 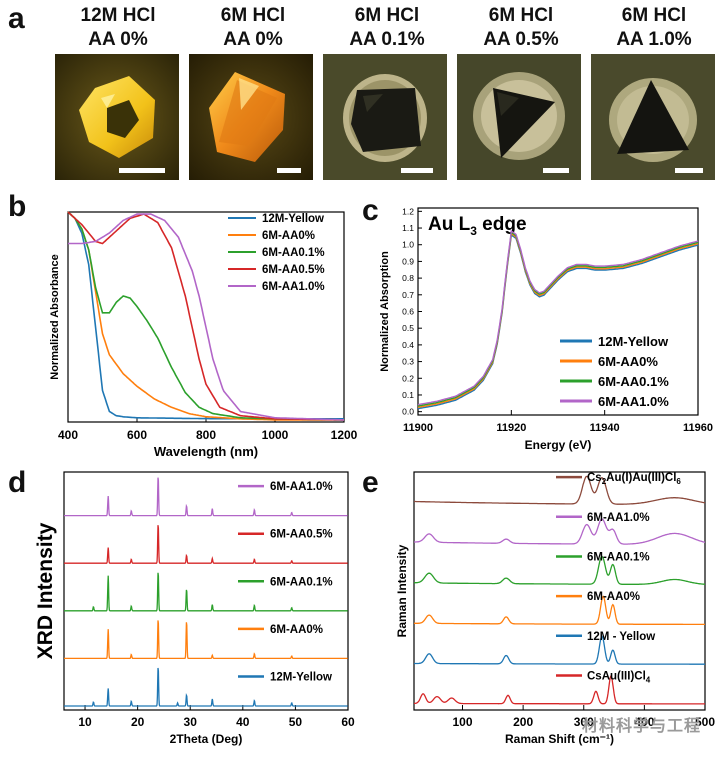 What do you see at coordinates (206, 739) in the screenshot?
I see `x-axis-label: 2Theta (Deg)` at bounding box center [206, 739].